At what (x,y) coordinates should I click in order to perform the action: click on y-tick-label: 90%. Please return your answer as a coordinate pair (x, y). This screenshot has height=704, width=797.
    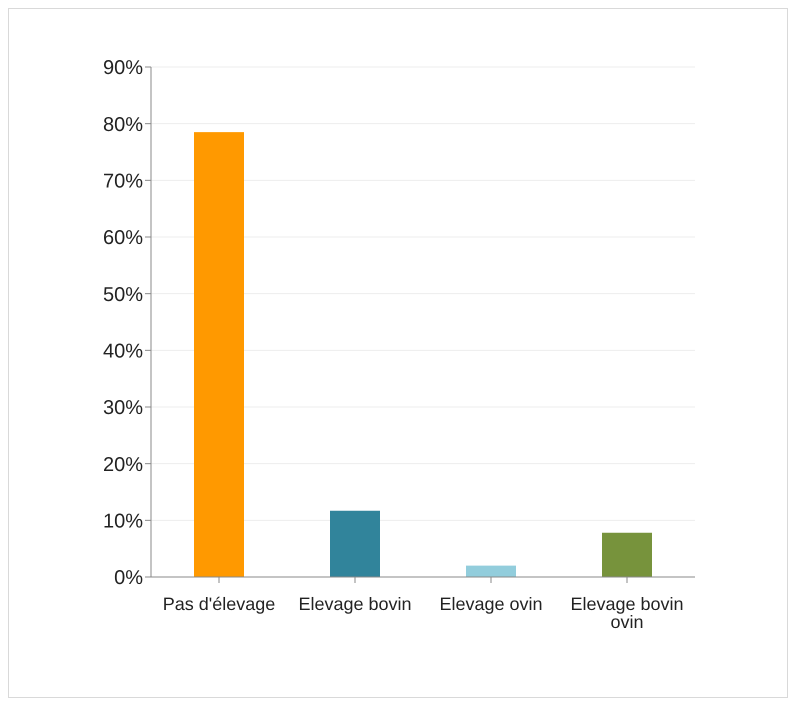
    Looking at the image, I should click on (123, 68).